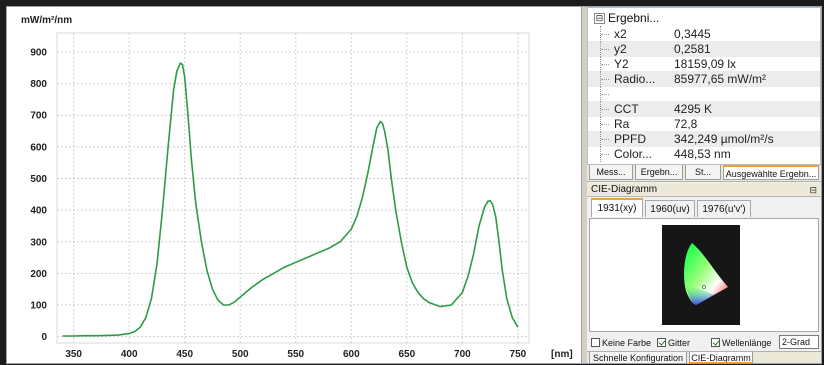 This screenshot has height=365, width=824. What do you see at coordinates (693, 109) in the screenshot?
I see `result-value: 4295 K` at bounding box center [693, 109].